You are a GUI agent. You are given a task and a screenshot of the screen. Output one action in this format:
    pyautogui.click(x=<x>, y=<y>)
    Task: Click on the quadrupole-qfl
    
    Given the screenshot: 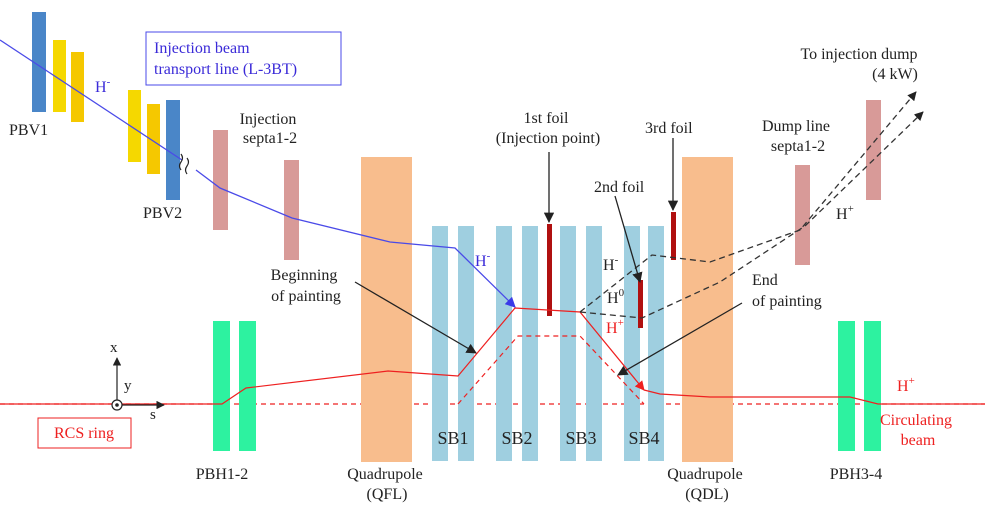 What is the action you would take?
    pyautogui.click(x=386, y=309)
    